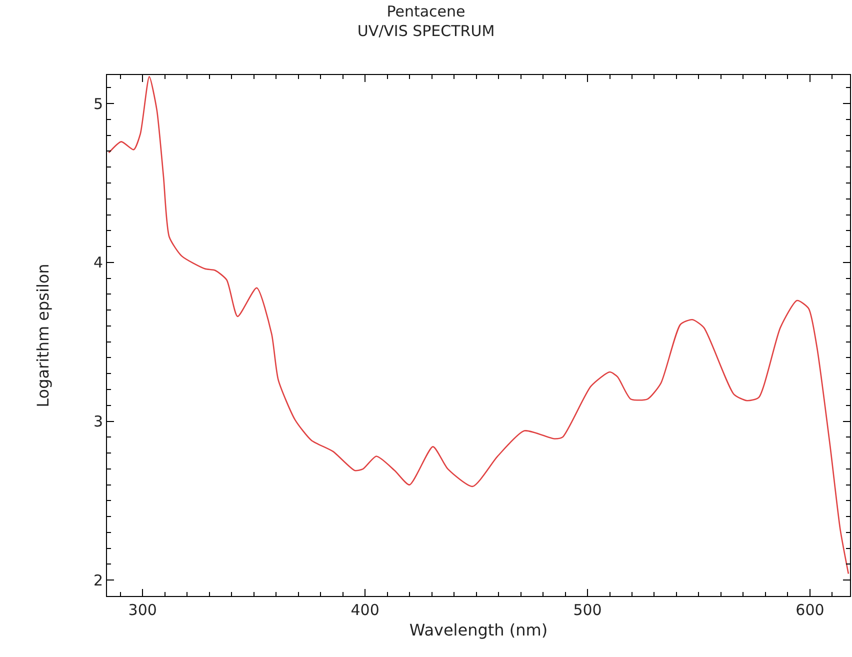 The image size is (852, 657). What do you see at coordinates (426, 11) in the screenshot?
I see `chart-title: Pentacene` at bounding box center [426, 11].